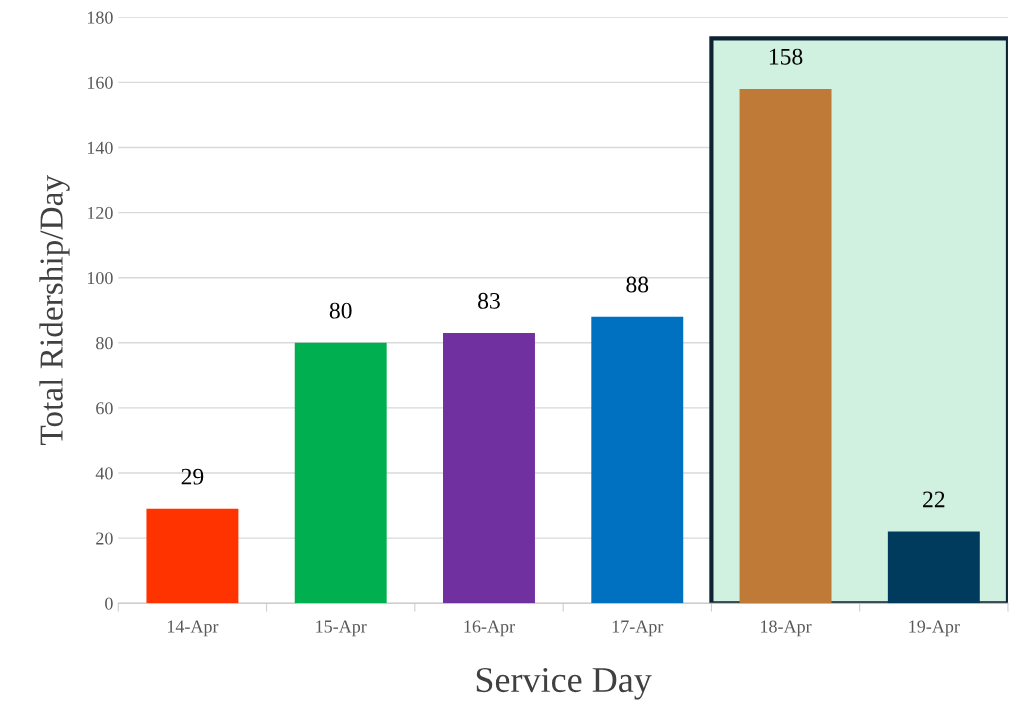 This screenshot has width=1011, height=719. What do you see at coordinates (934, 628) in the screenshot?
I see `x-tick-label: 19-Apr` at bounding box center [934, 628].